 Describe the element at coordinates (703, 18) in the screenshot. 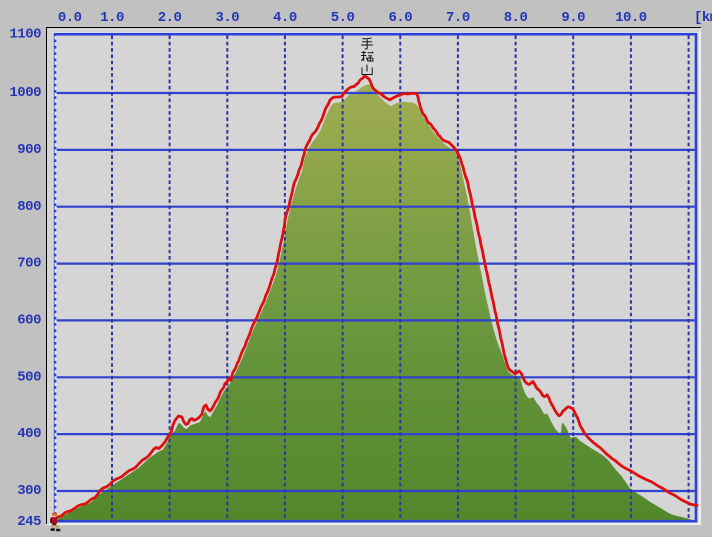

I see `svg-text: [km]` at that location.